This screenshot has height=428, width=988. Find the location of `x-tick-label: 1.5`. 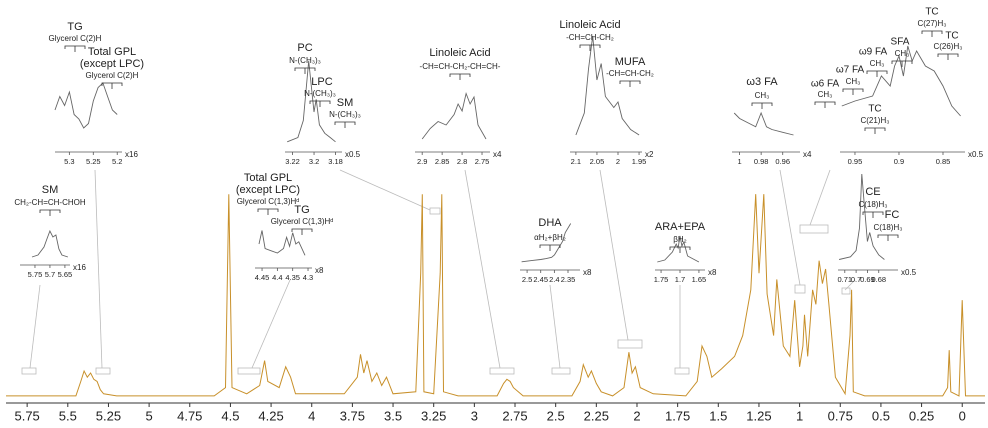

x-tick-label: 1.5 is located at coordinates (718, 415).